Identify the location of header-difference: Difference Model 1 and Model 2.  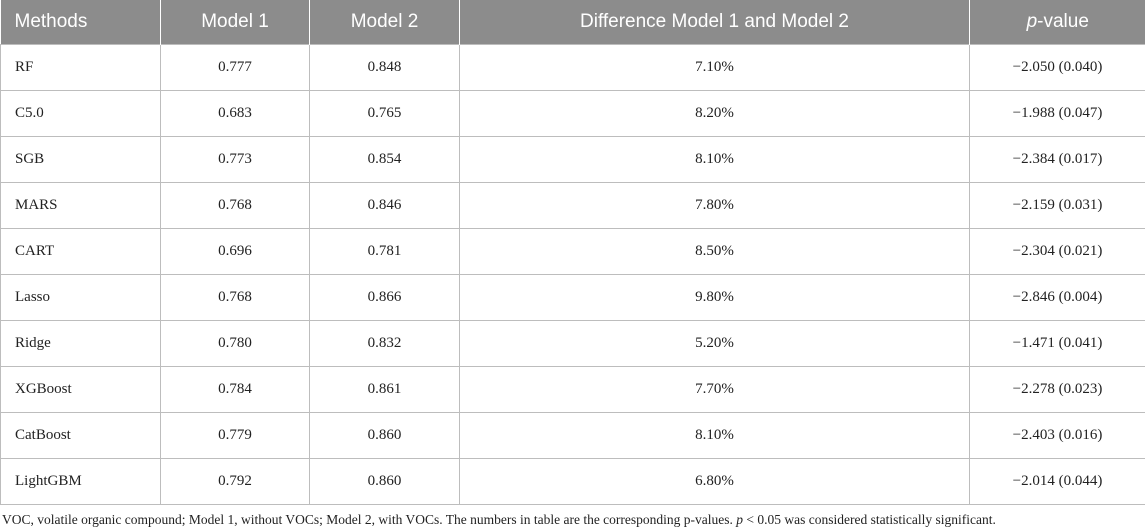
(714, 22).